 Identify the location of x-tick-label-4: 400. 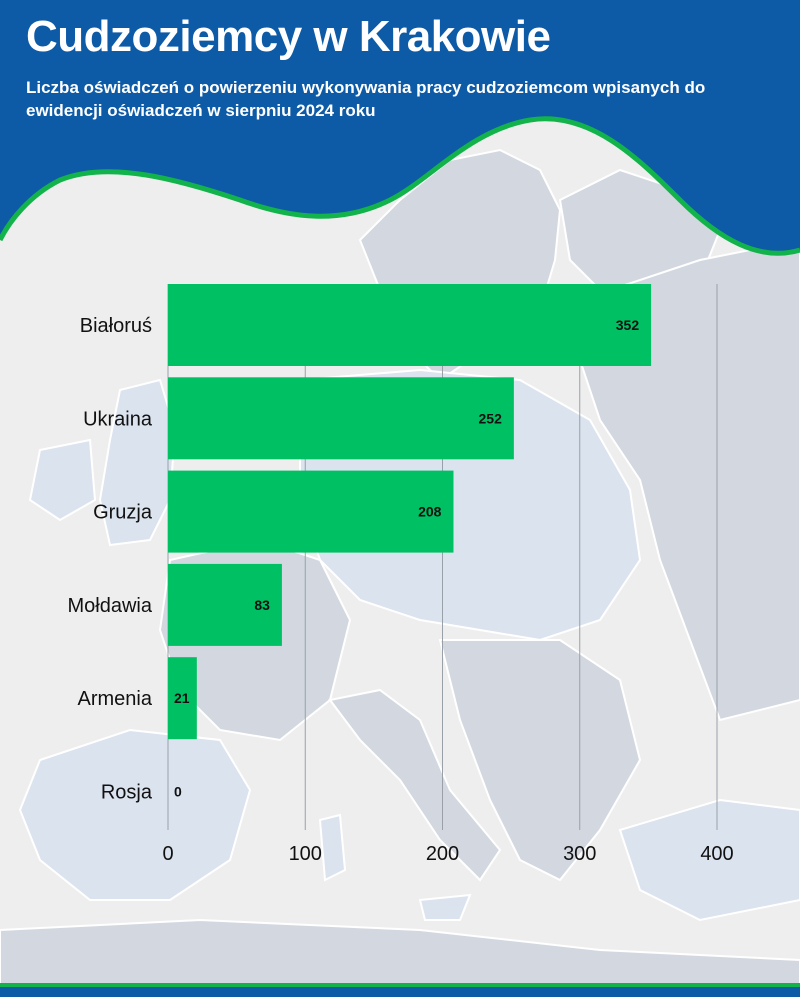
(716, 854).